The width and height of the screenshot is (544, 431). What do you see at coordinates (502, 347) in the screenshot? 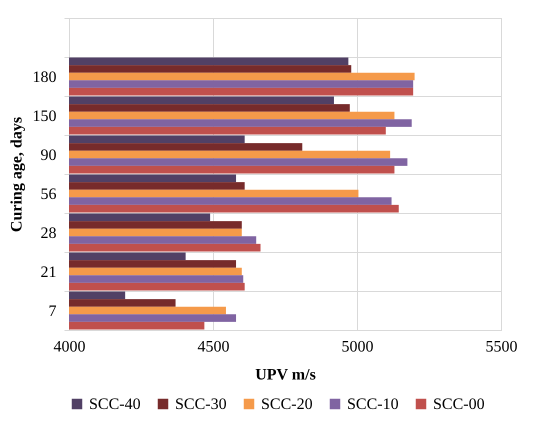
I see `x-tick-label: 5500` at bounding box center [502, 347].